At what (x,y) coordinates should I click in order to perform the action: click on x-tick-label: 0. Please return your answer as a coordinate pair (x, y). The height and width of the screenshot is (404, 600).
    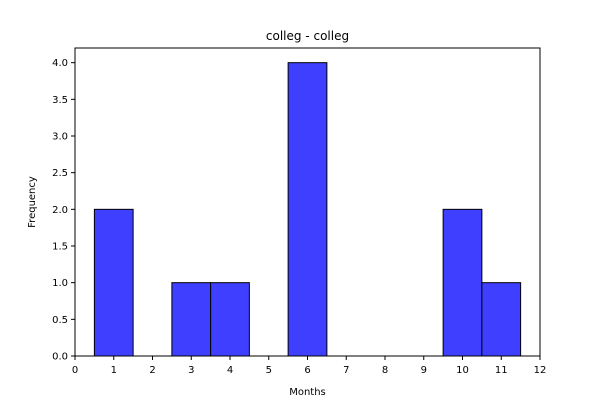
    Looking at the image, I should click on (75, 370).